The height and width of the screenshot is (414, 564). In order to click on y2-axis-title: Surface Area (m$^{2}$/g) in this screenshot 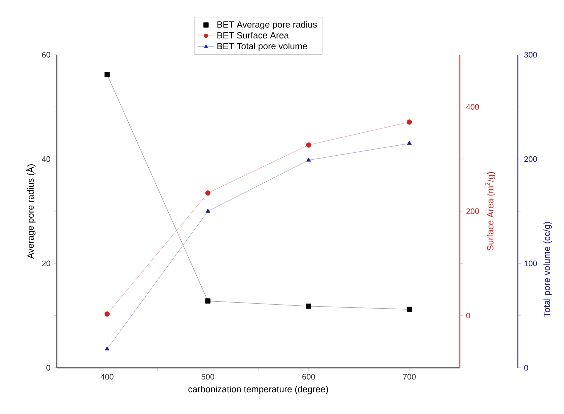, I will do `click(491, 211)`.